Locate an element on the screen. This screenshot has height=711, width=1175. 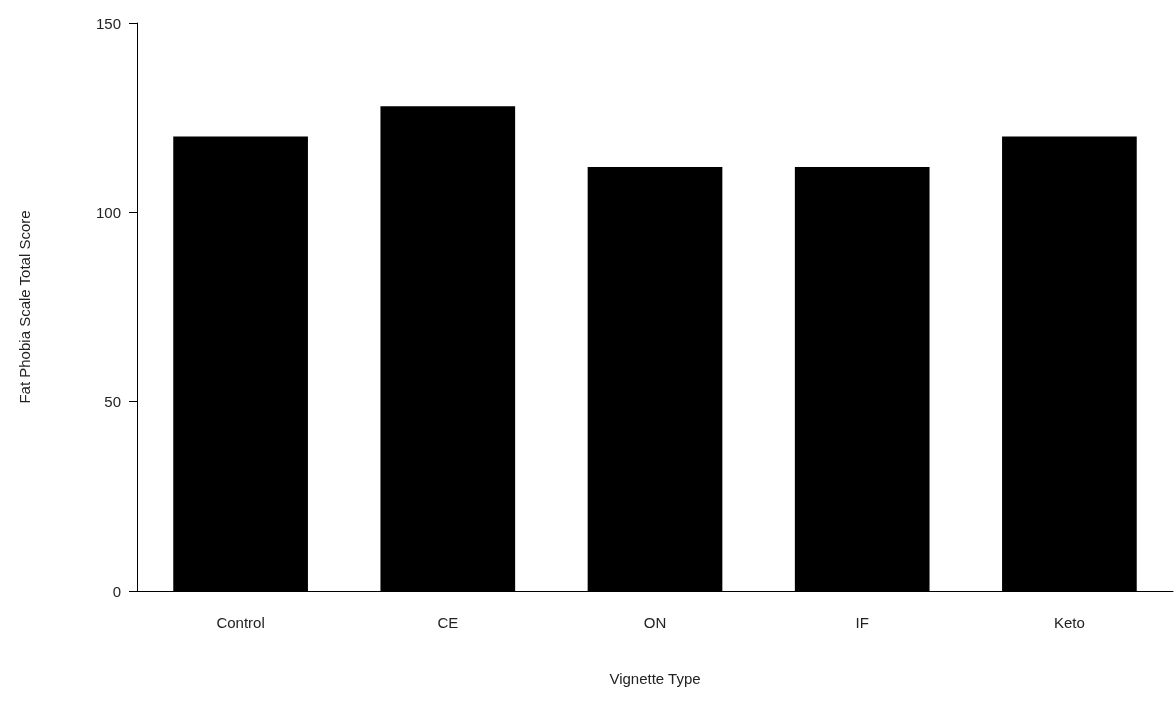
y-tick-label: 150 is located at coordinates (108, 23).